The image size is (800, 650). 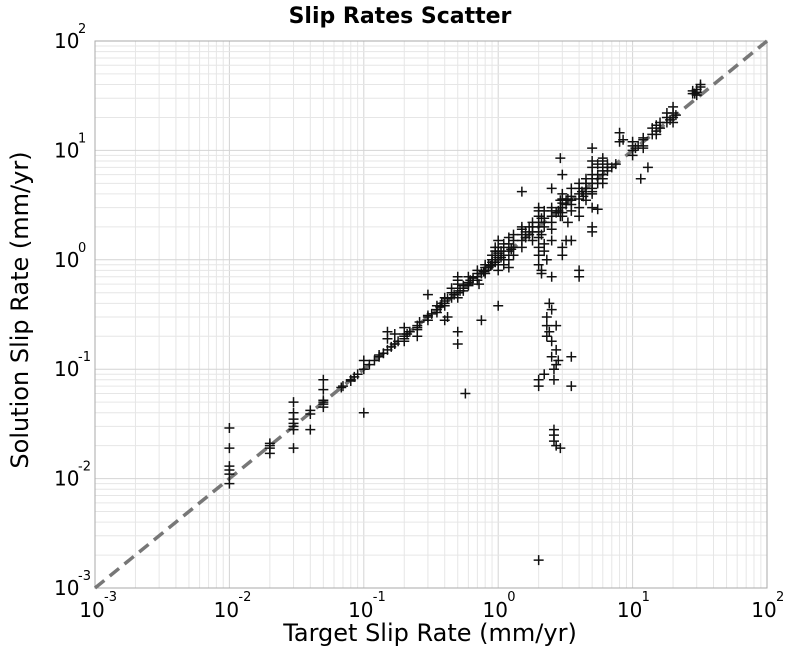 I want to click on y-tick-label: 10⁻², so click(x=72, y=475).